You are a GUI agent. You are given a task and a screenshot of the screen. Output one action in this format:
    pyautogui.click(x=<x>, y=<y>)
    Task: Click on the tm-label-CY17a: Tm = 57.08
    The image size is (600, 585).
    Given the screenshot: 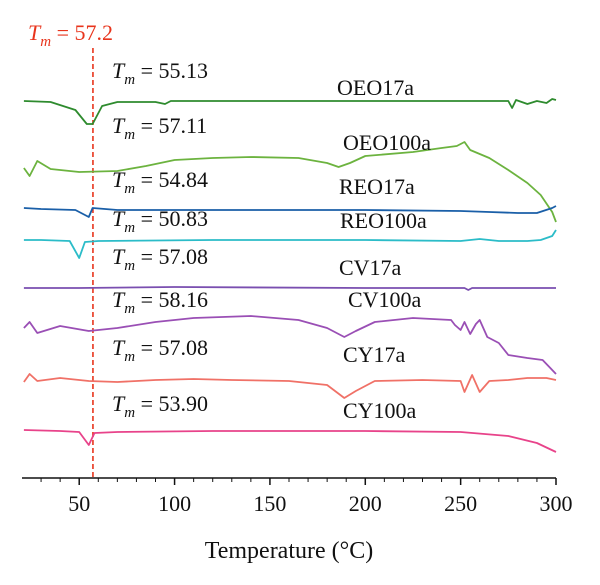 What is the action you would take?
    pyautogui.click(x=160, y=350)
    